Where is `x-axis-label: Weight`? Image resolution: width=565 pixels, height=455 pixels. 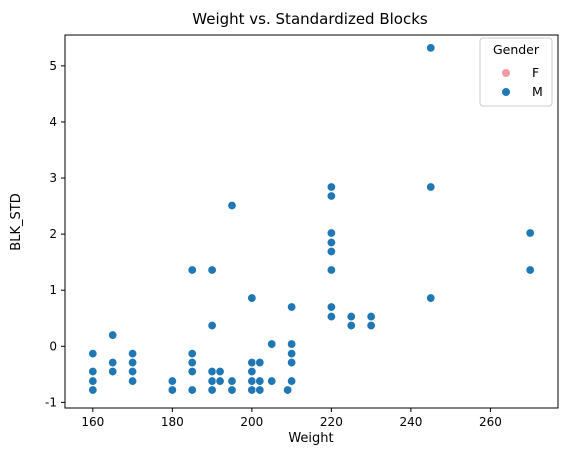 x-axis-label: Weight is located at coordinates (310, 438).